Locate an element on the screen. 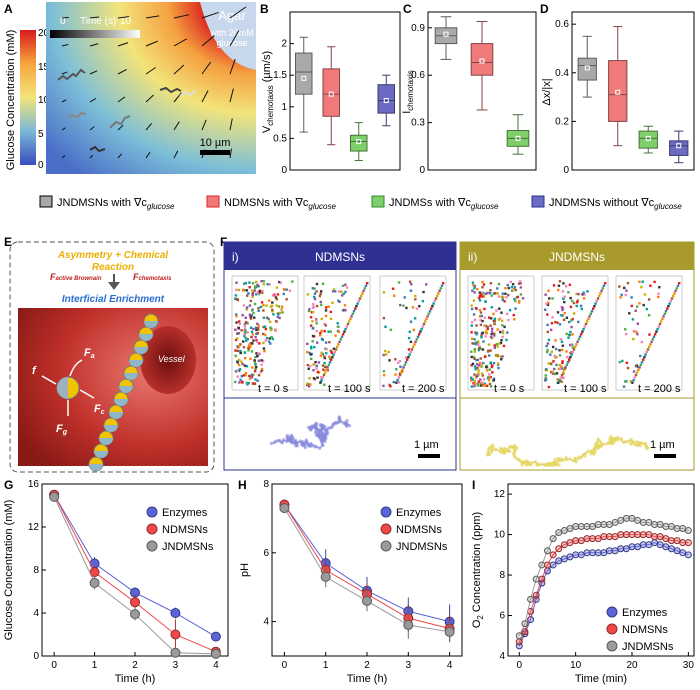 The width and height of the screenshot is (700, 690). box is located at coordinates (304, 73).